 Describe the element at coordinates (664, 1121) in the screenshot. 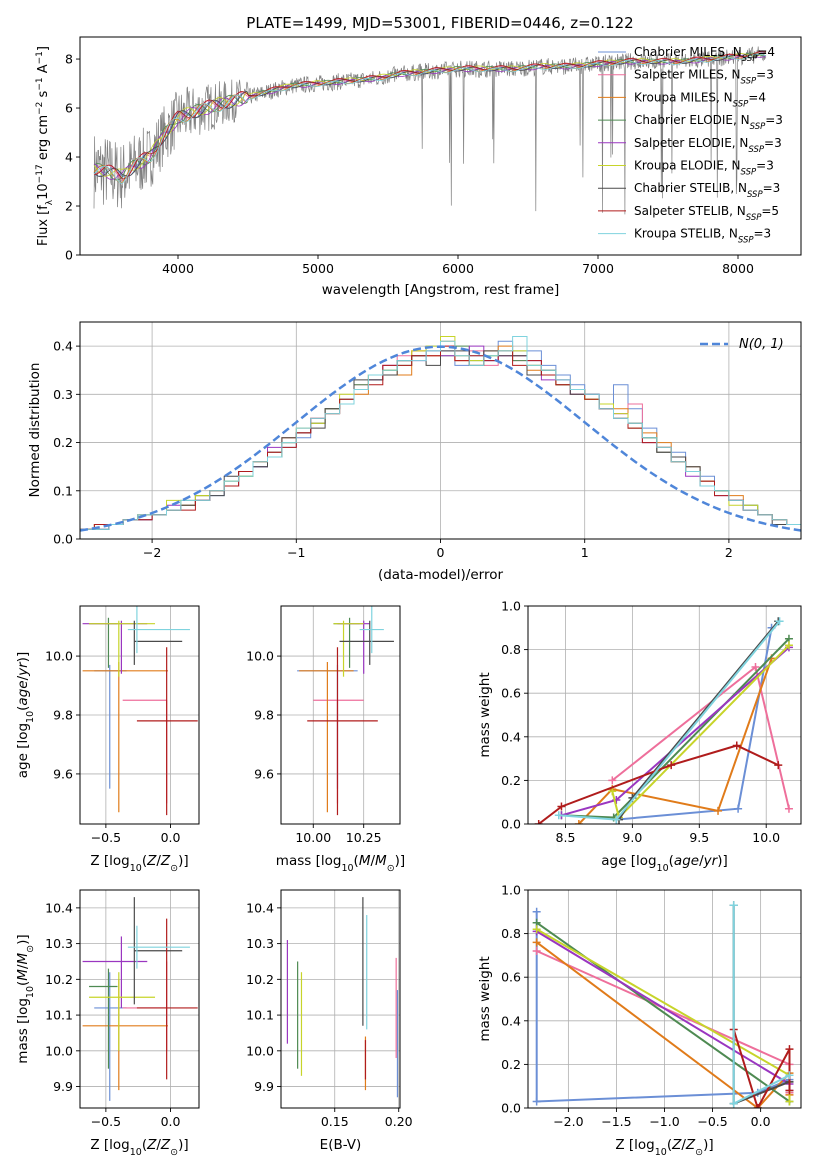

I see `x-tick-label: −1.0` at that location.